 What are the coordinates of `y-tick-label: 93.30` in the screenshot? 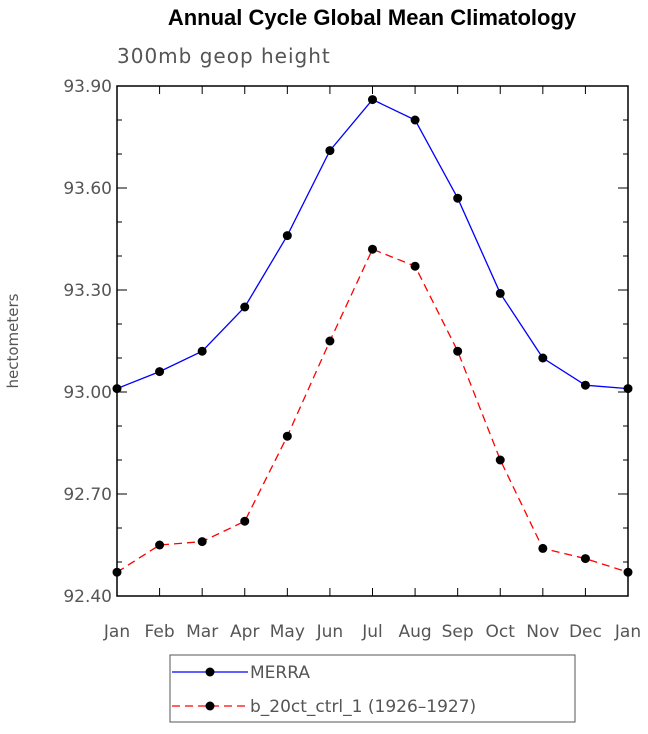 It's located at (87, 291).